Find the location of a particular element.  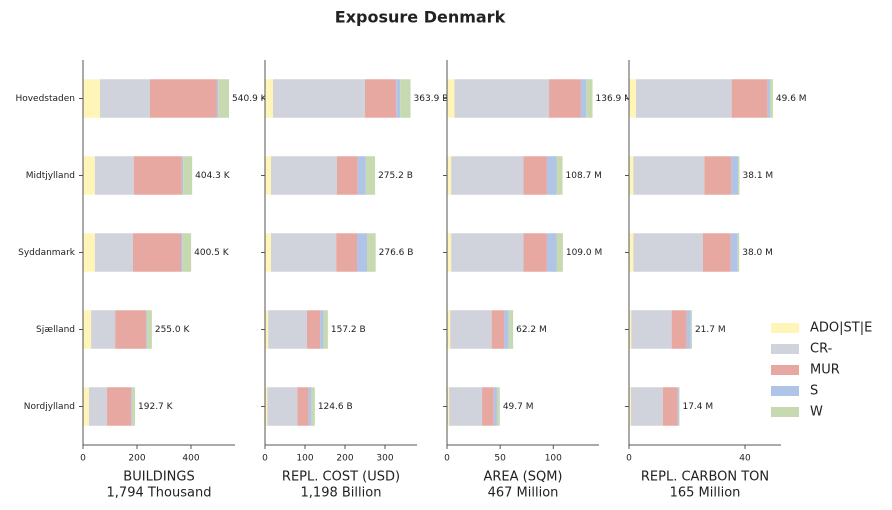

total-label: 124.6 B is located at coordinates (335, 407).